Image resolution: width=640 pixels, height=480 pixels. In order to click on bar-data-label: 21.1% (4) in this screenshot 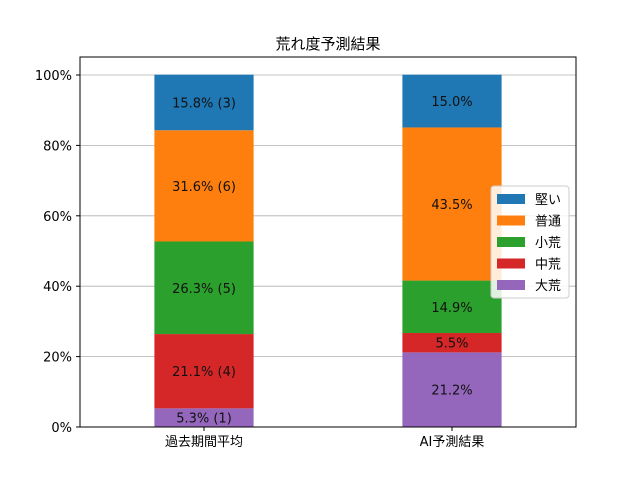, I will do `click(204, 372)`.